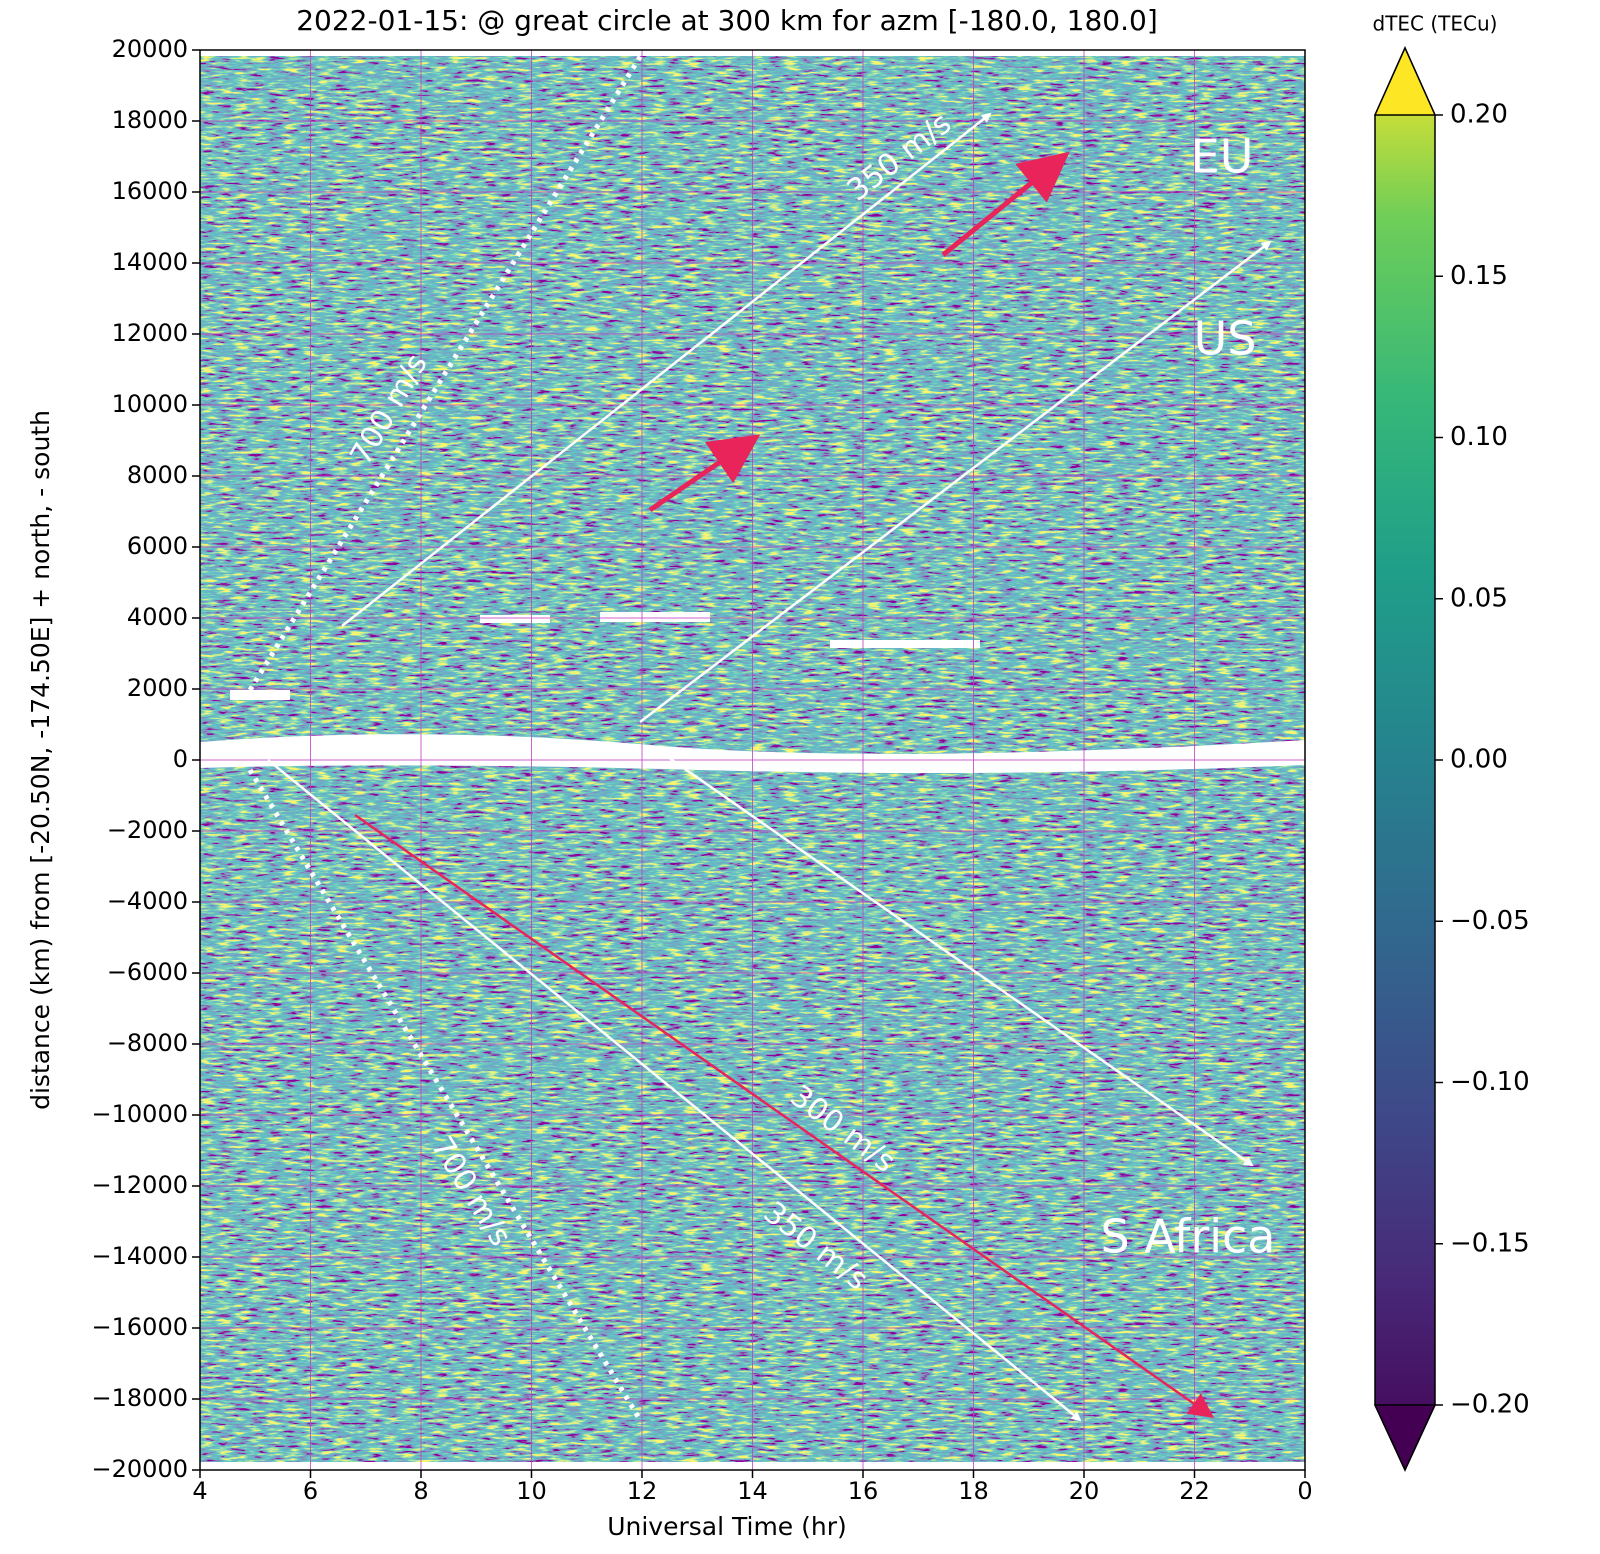 This screenshot has height=1554, width=1600. I want to click on dotted-line, so click(445, 1095).